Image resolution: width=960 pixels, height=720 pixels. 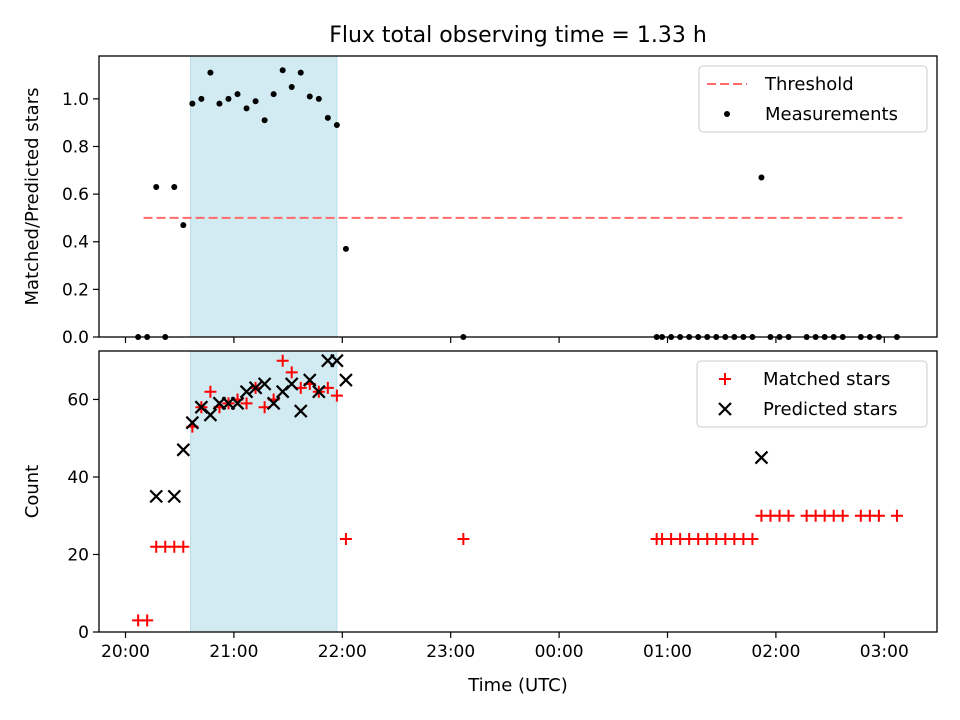 I want to click on legend: Threshold Measurements, so click(x=813, y=99).